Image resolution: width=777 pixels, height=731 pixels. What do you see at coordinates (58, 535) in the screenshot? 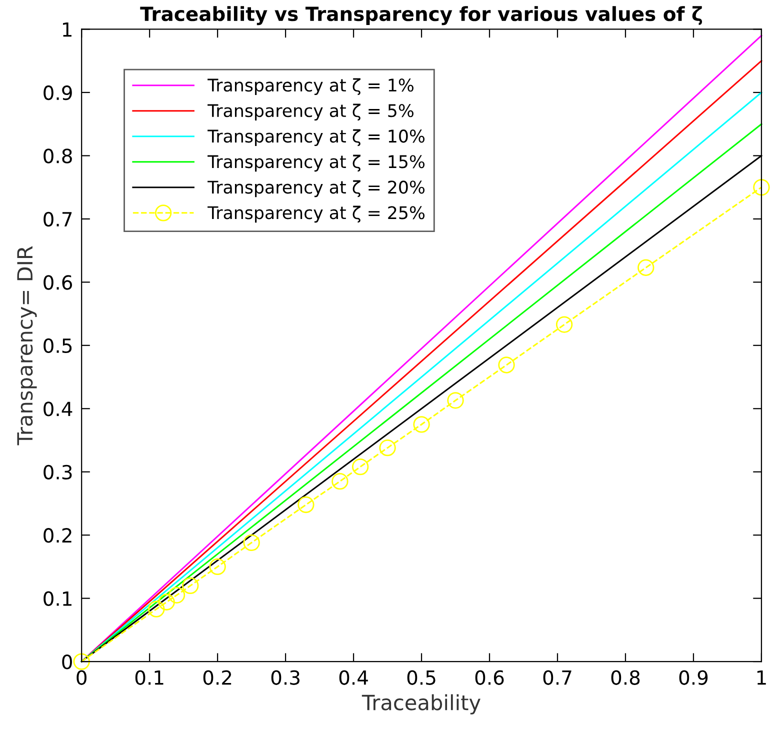
I see `y-tick-label: 0.2` at bounding box center [58, 535].